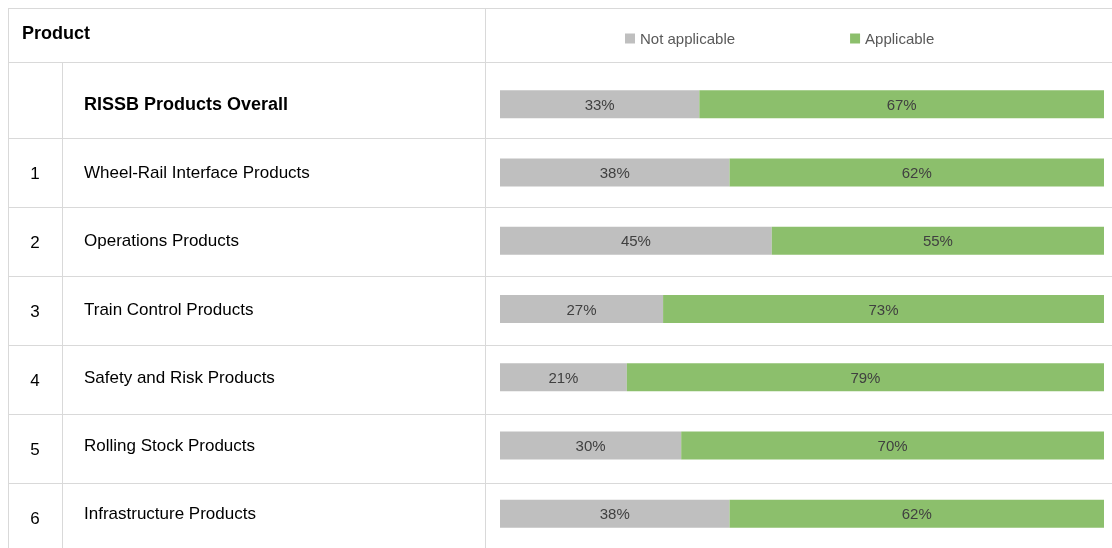 Image resolution: width=1112 pixels, height=548 pixels. What do you see at coordinates (35, 242) in the screenshot?
I see `text: 2` at bounding box center [35, 242].